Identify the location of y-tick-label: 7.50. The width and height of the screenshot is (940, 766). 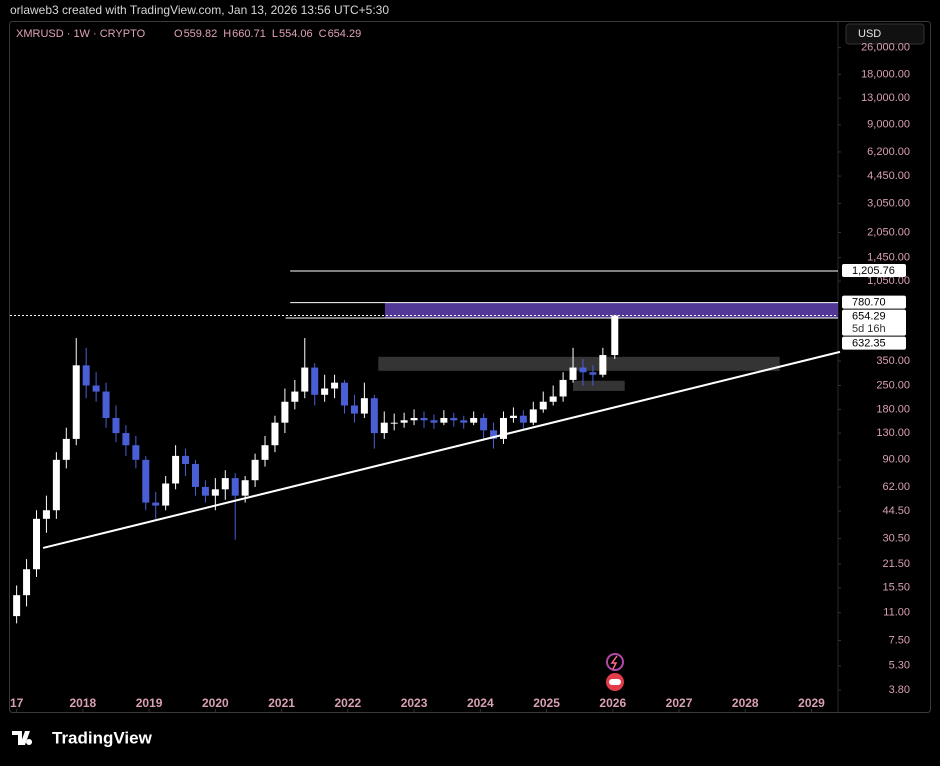
(899, 640).